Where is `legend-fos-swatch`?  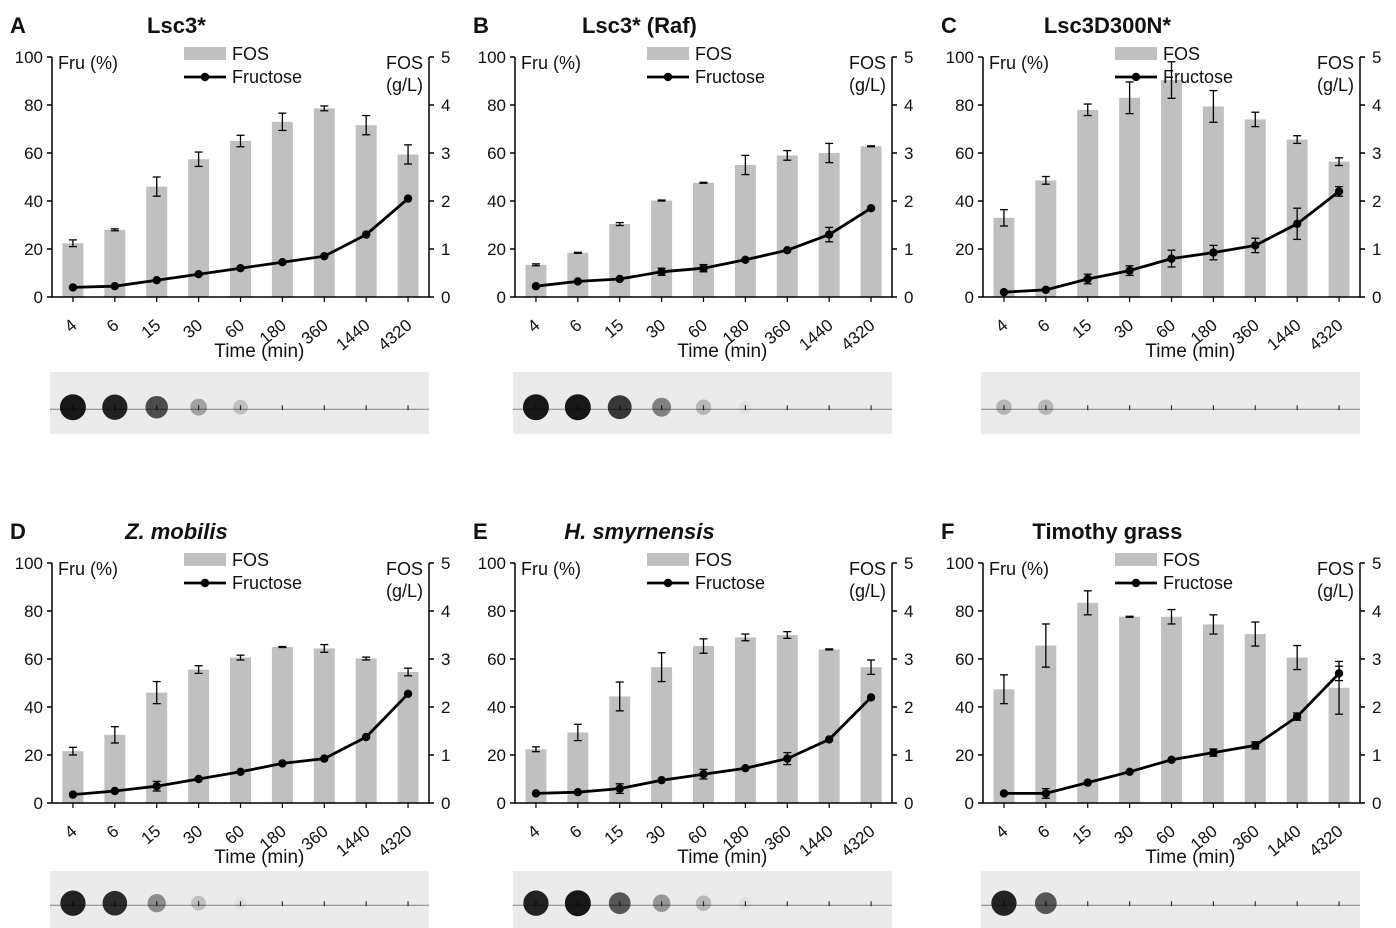 legend-fos-swatch is located at coordinates (668, 559).